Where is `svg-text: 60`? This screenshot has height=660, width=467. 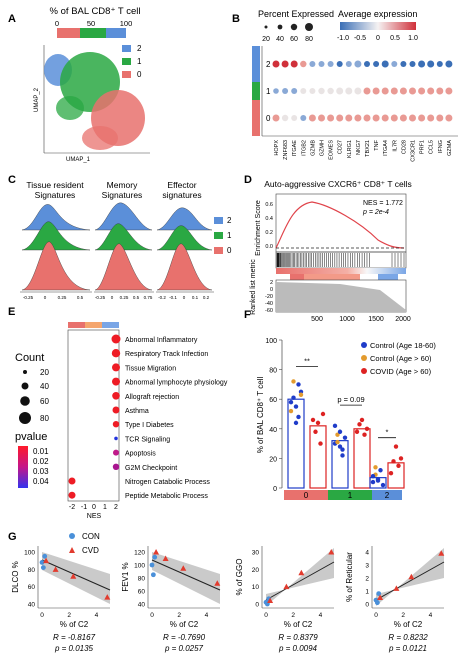
svg-text: 60 is located at coordinates (44, 401).